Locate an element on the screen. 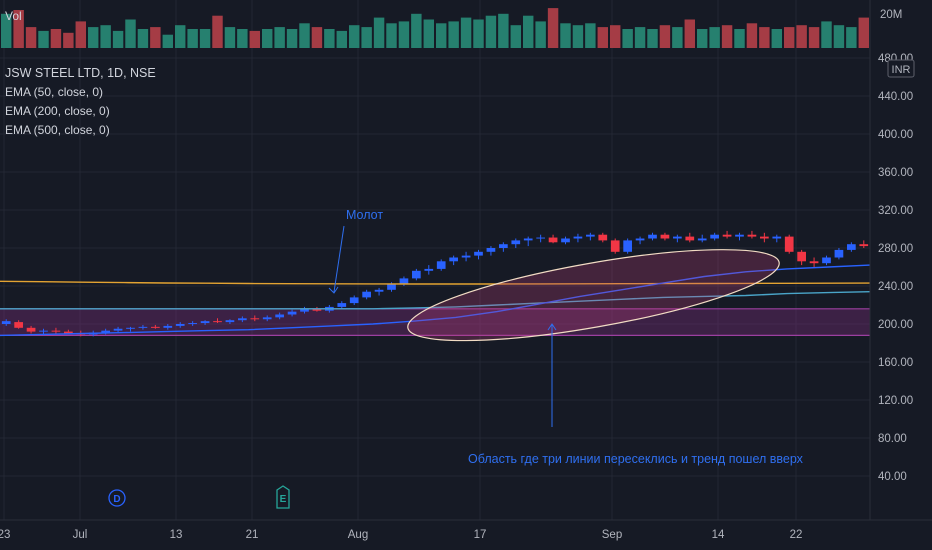 This screenshot has height=550, width=932. time-tick-label: Sep is located at coordinates (612, 535).